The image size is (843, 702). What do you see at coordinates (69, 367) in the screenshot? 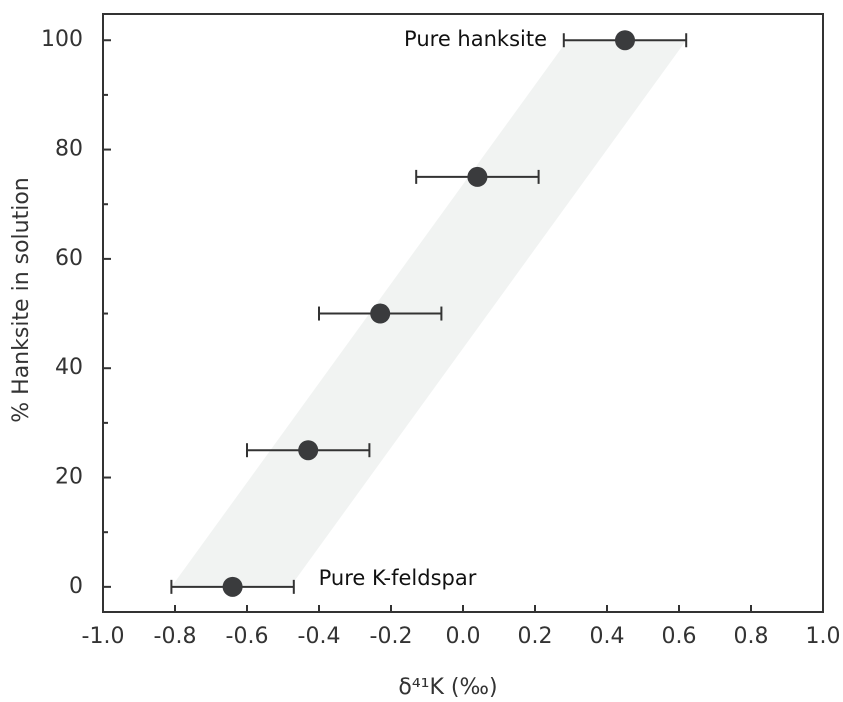
I see `y-tick-label: 40` at bounding box center [69, 367].